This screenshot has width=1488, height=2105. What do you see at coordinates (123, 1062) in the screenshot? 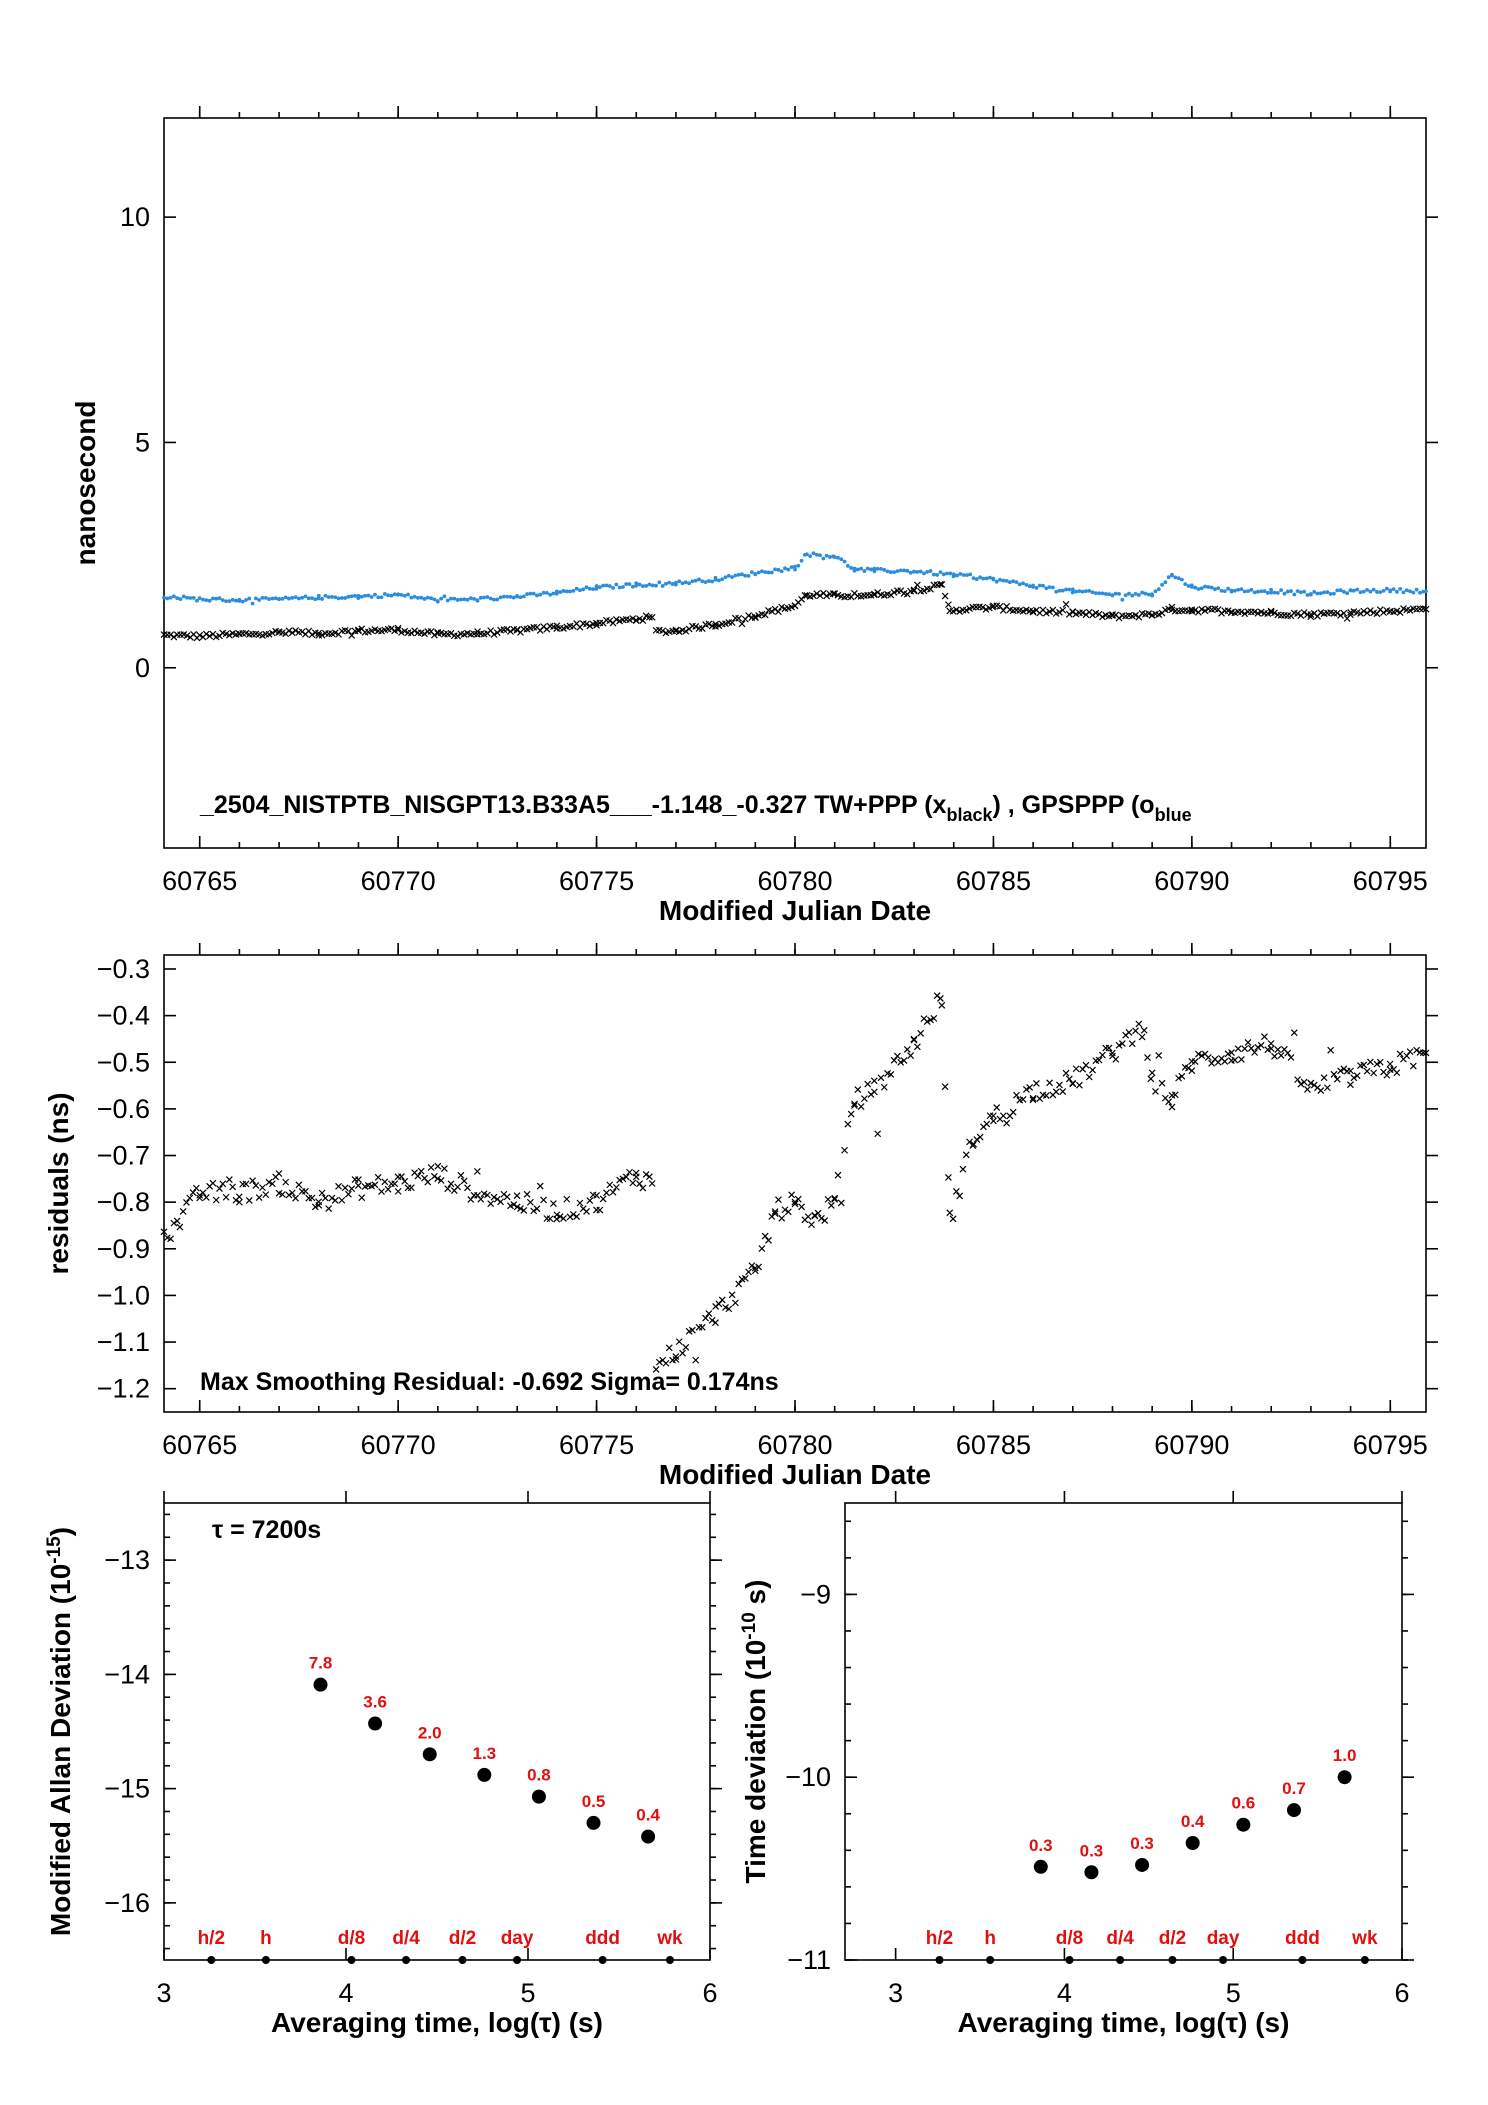
I see `y-tick-label: −0.5` at bounding box center [123, 1062].